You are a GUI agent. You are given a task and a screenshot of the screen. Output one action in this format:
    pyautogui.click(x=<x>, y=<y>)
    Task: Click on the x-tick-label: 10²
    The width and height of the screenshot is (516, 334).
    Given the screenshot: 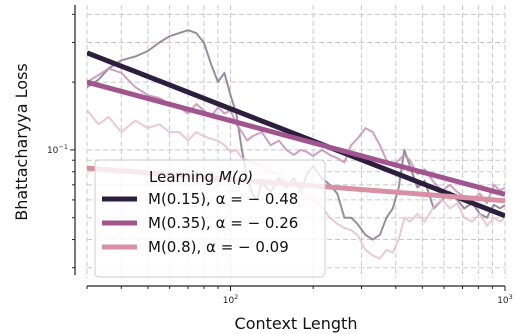 What is the action you would take?
    pyautogui.click(x=231, y=299)
    